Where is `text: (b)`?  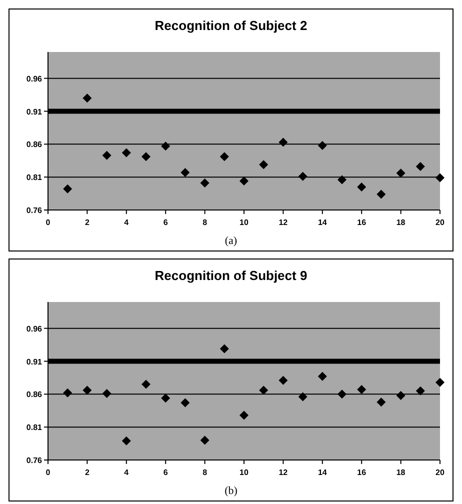 text: (b) is located at coordinates (231, 491).